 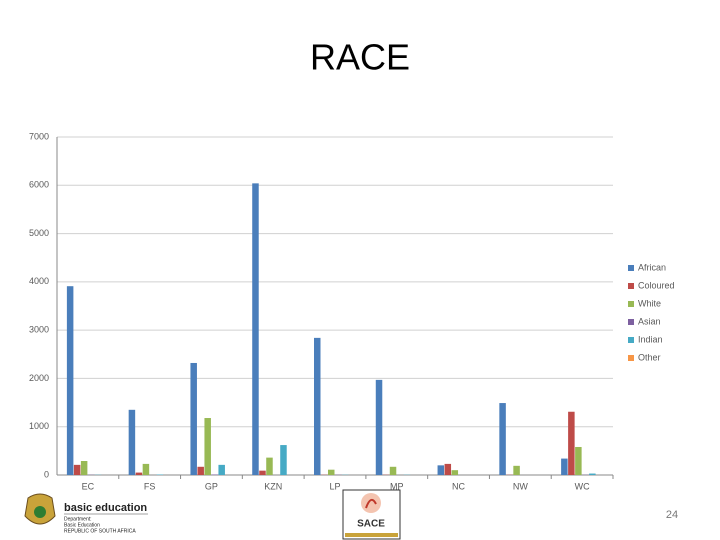 I want to click on legend-label: African, so click(x=652, y=267).